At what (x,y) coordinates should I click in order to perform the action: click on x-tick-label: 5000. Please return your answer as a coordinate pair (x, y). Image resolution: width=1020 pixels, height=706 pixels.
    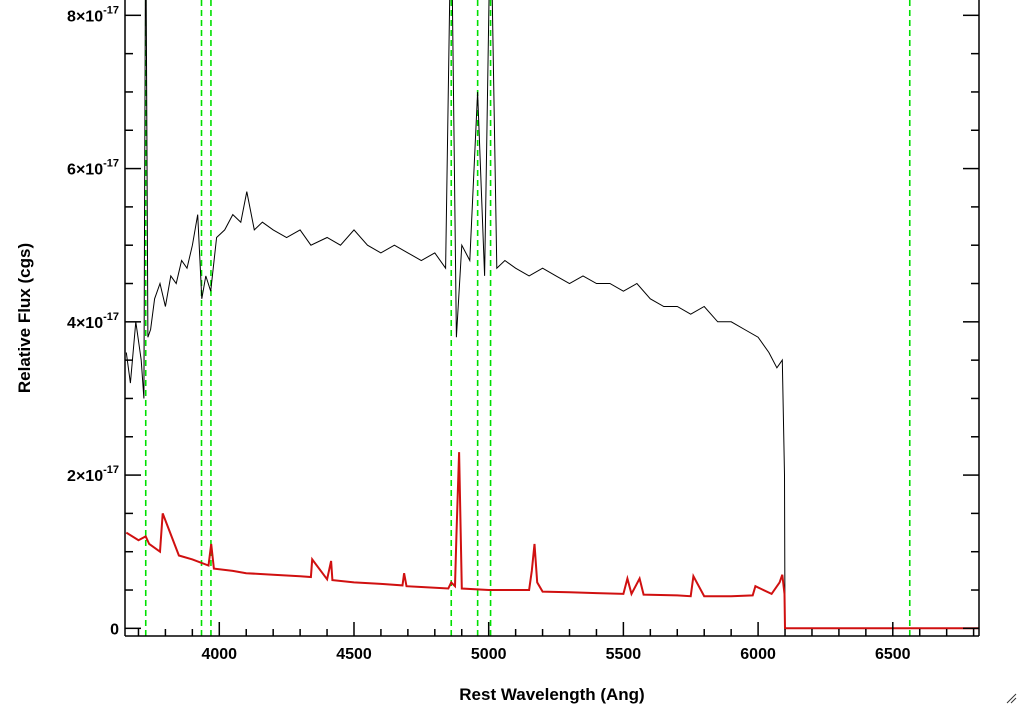
    Looking at the image, I should click on (489, 654).